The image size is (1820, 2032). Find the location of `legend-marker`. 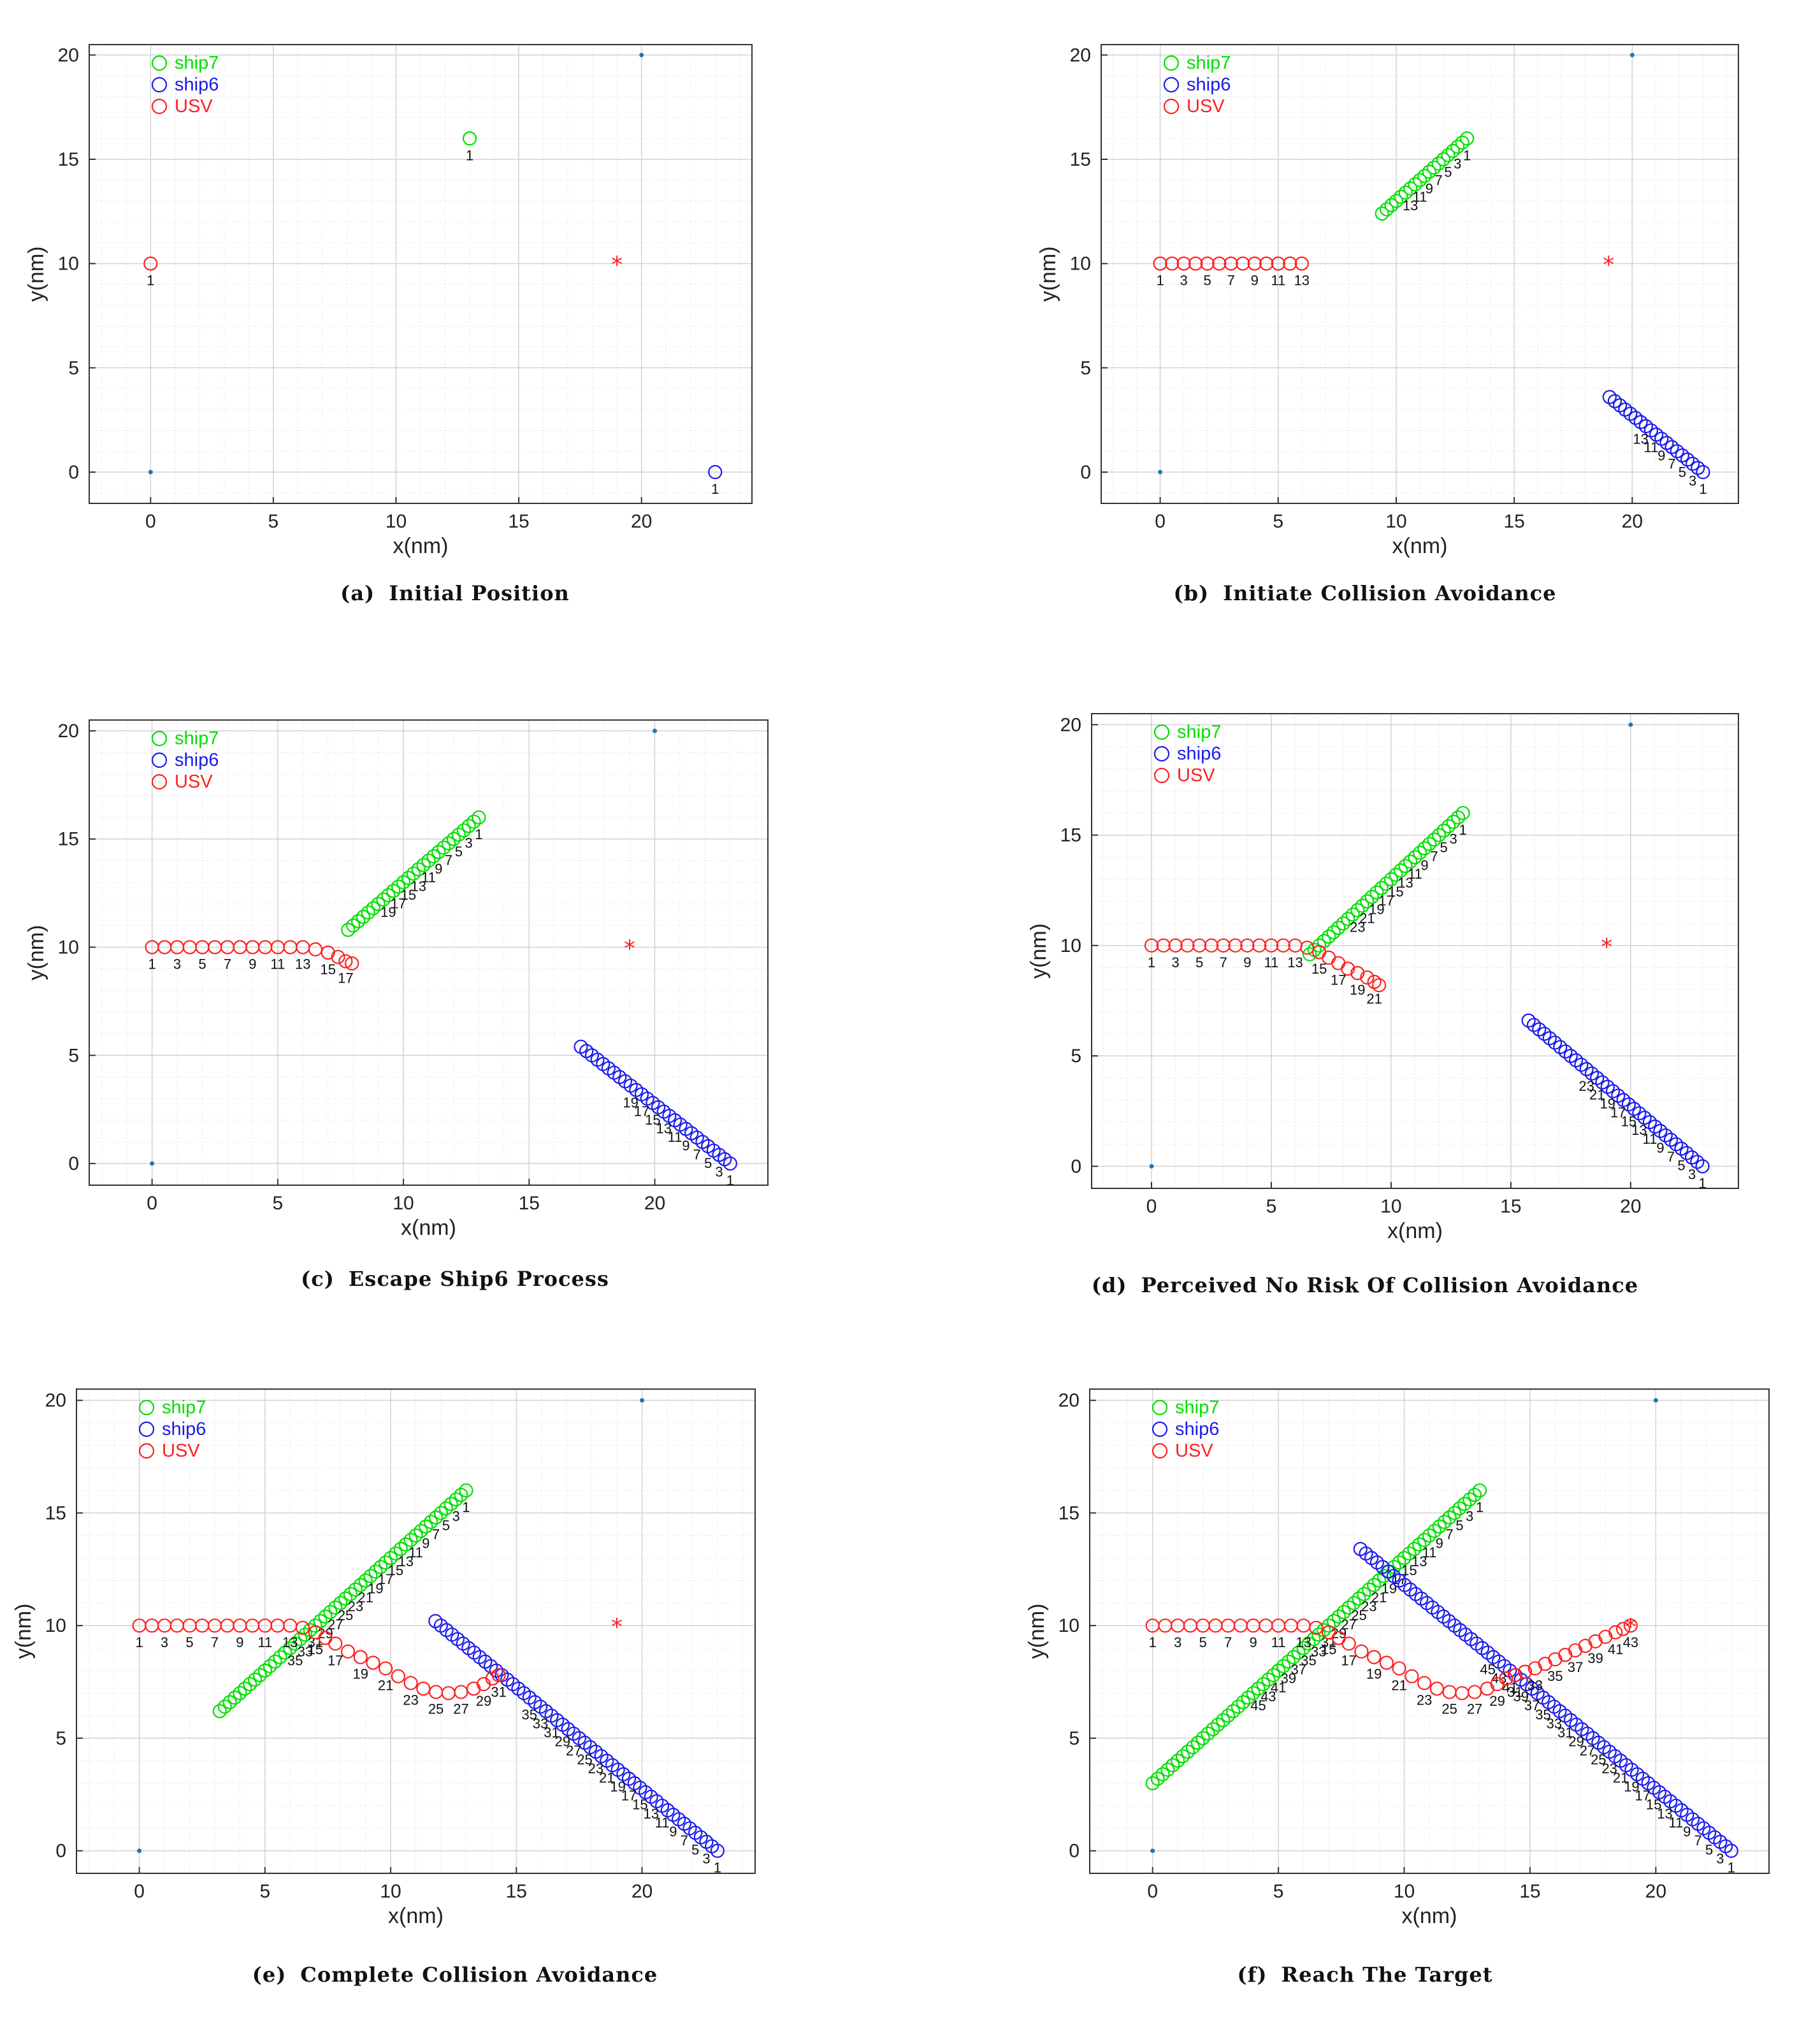

legend-marker is located at coordinates (159, 63).